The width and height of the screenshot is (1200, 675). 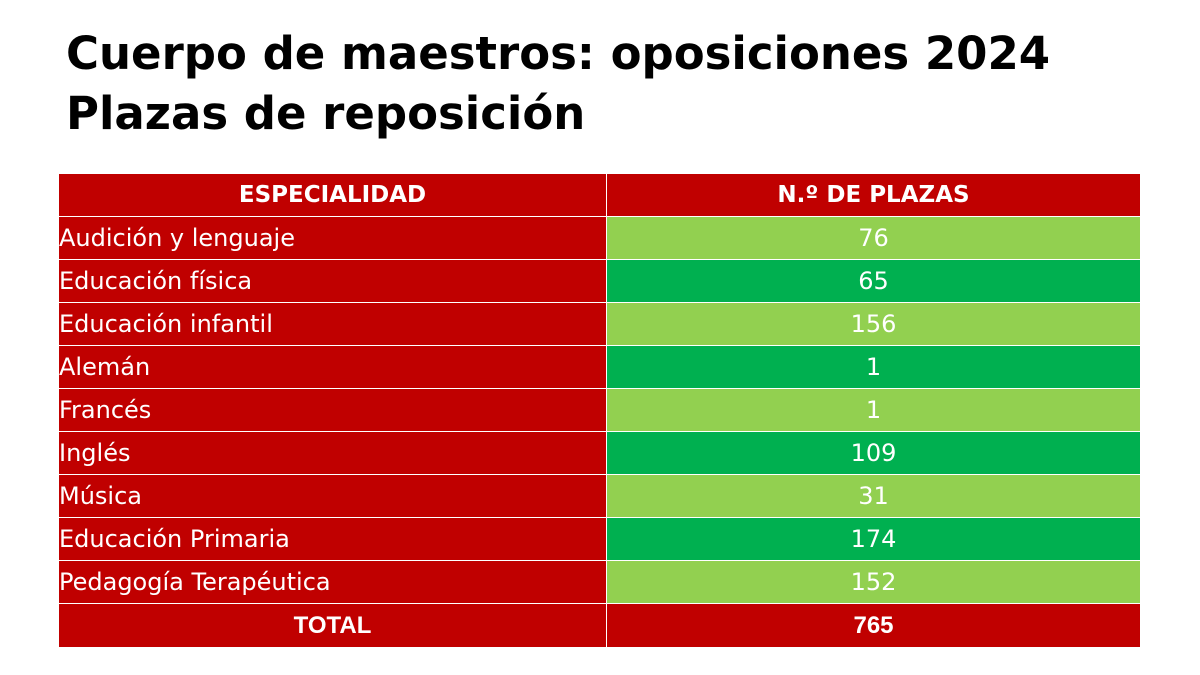 I want to click on especialidad-cell: Educación infantil, so click(x=332, y=324).